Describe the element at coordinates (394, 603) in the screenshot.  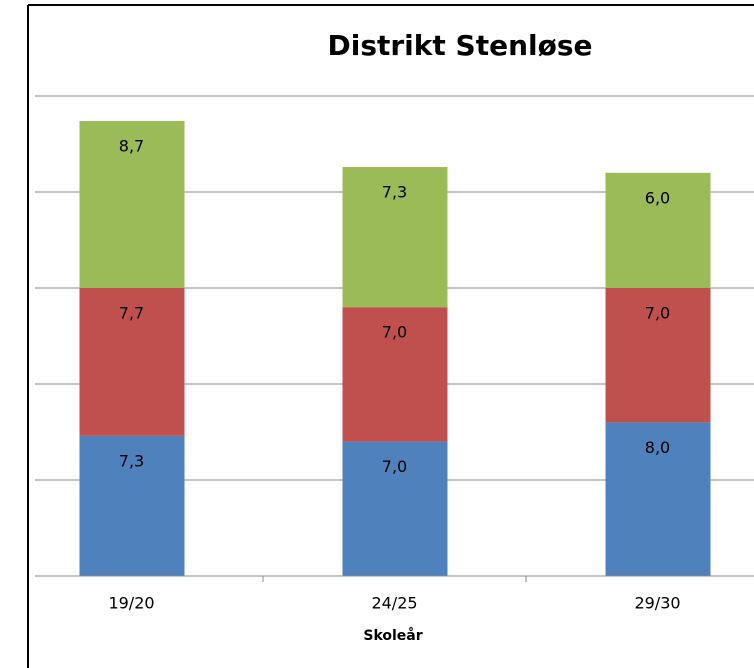
I see `x-tick-label: 24/25` at that location.